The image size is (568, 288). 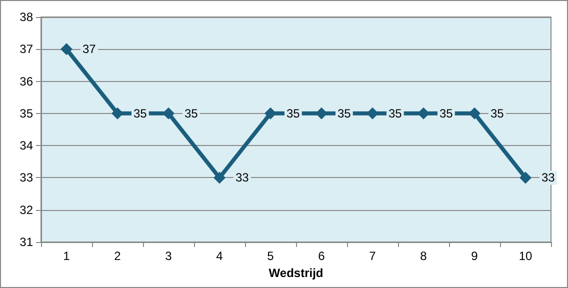 I want to click on x-tick-label: 4, so click(x=220, y=256).